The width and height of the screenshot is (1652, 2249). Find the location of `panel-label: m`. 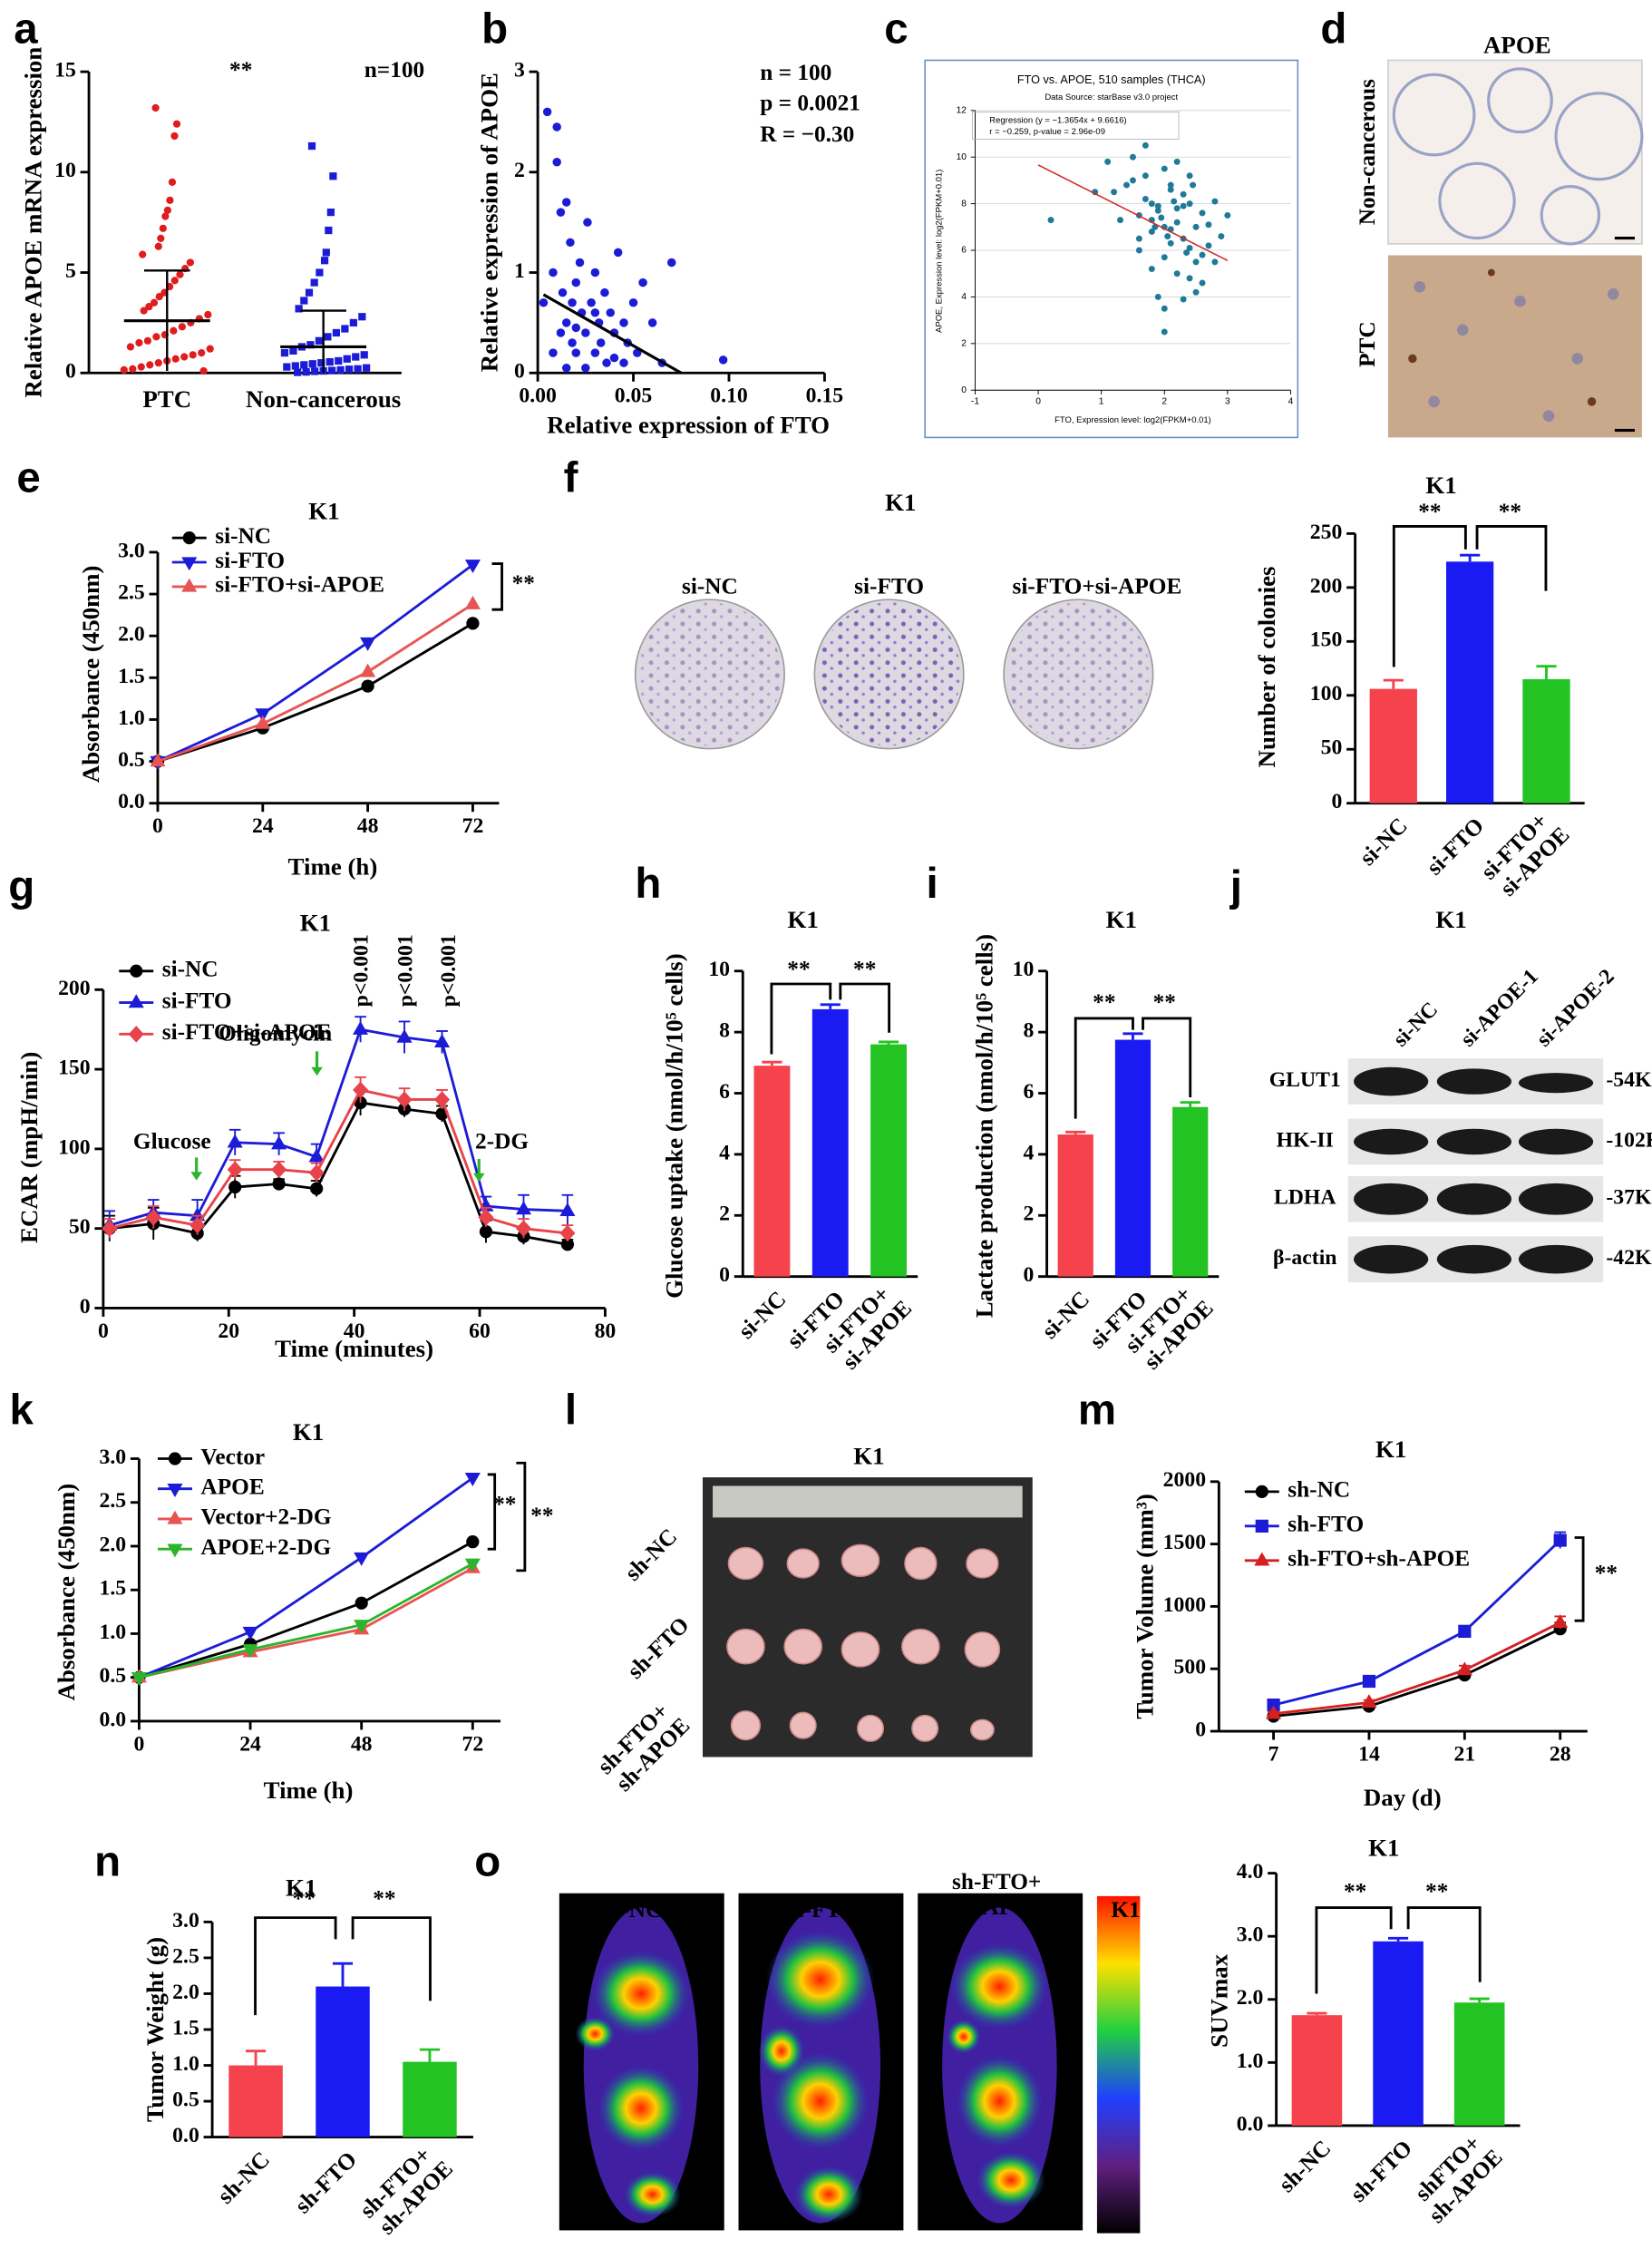

panel-label: m is located at coordinates (1097, 1410).